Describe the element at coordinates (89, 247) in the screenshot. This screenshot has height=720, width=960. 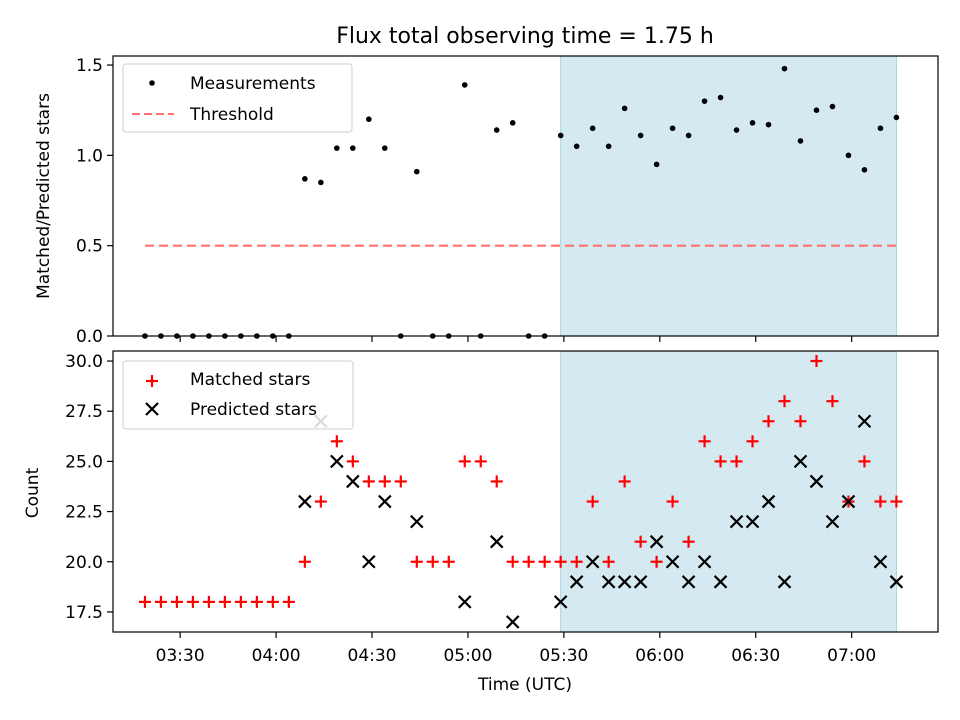
I see `y-tick-label: 0.5` at that location.